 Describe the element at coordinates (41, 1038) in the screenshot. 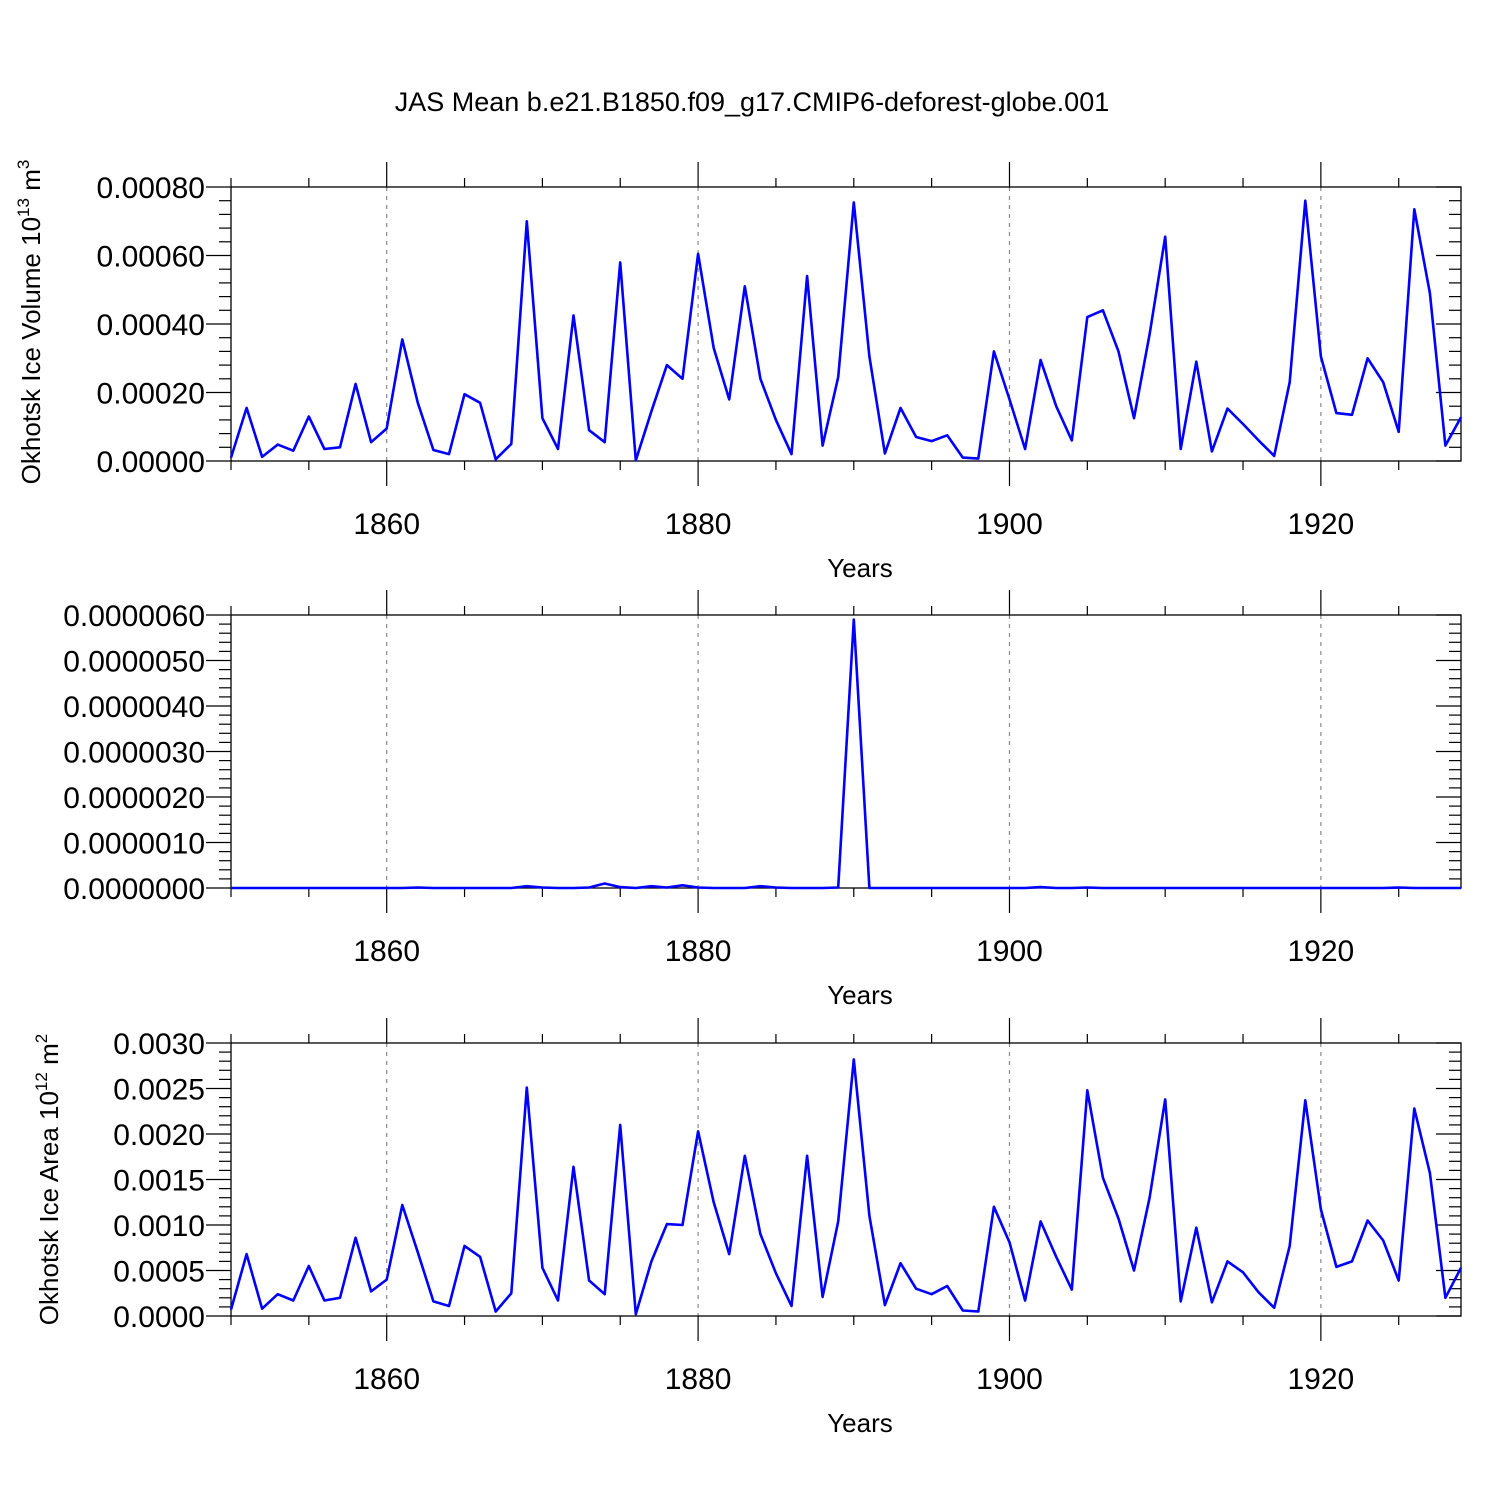

I see `y-axis-label-superscript: 2` at that location.